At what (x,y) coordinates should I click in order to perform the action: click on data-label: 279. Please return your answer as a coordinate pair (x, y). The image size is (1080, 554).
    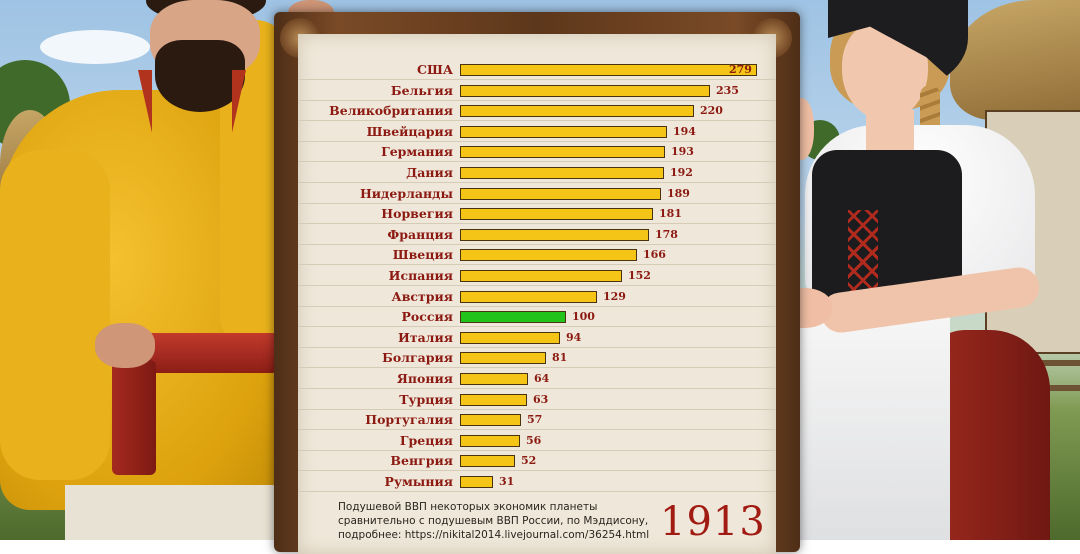
    Looking at the image, I should click on (740, 69).